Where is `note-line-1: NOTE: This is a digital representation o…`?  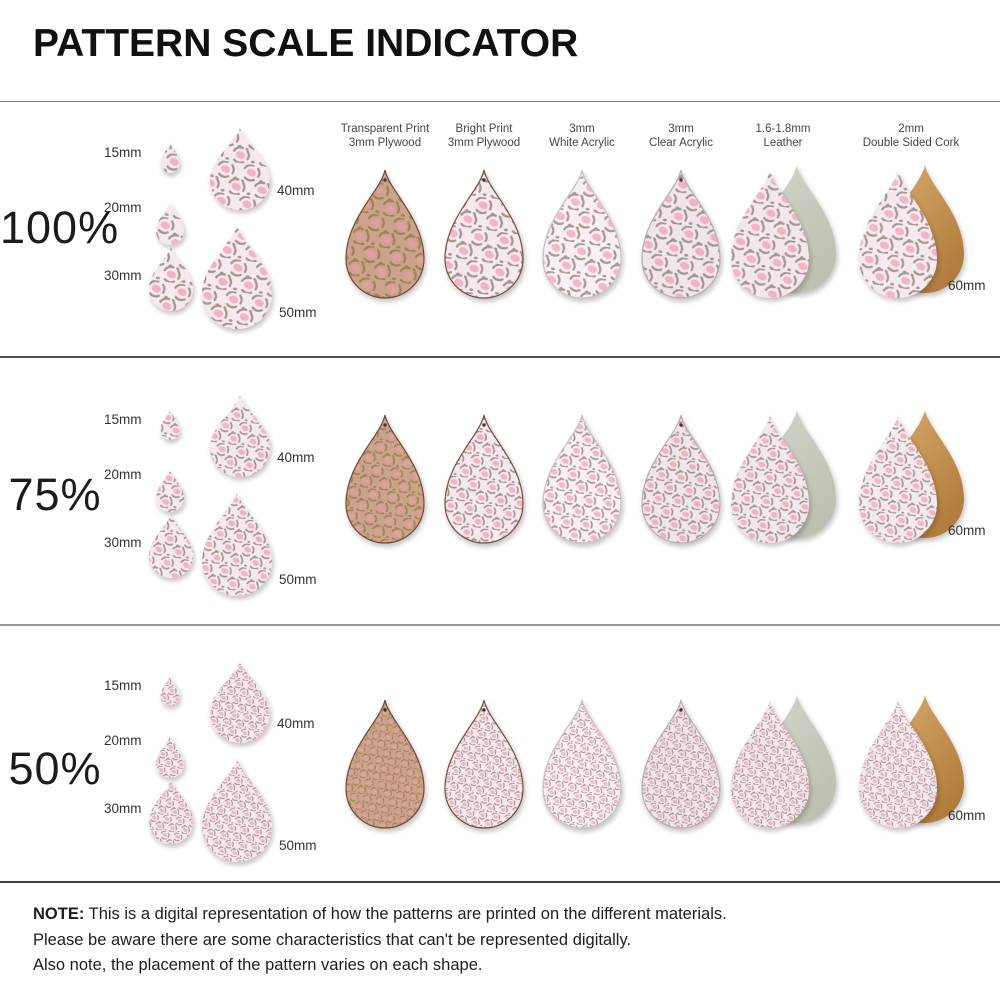
note-line-1: NOTE: This is a digital representation o… is located at coordinates (380, 915).